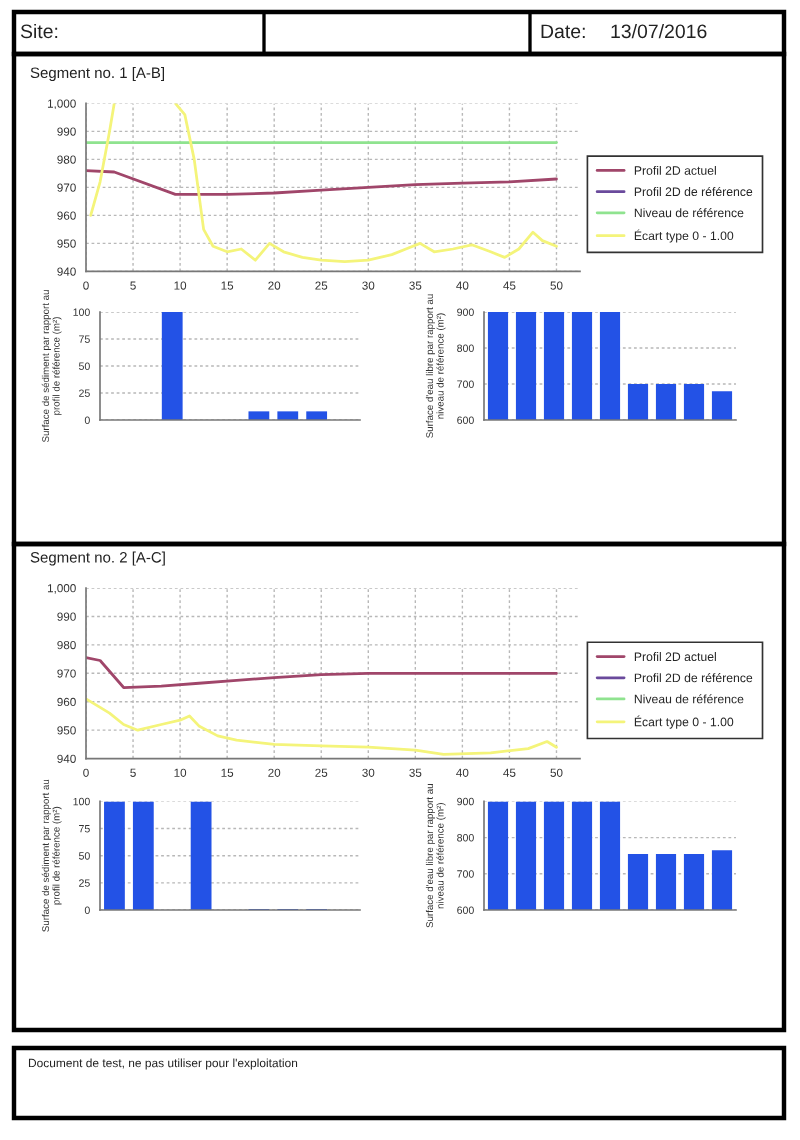  What do you see at coordinates (659, 31) in the screenshot?
I see `text: 13/07/2016` at bounding box center [659, 31].